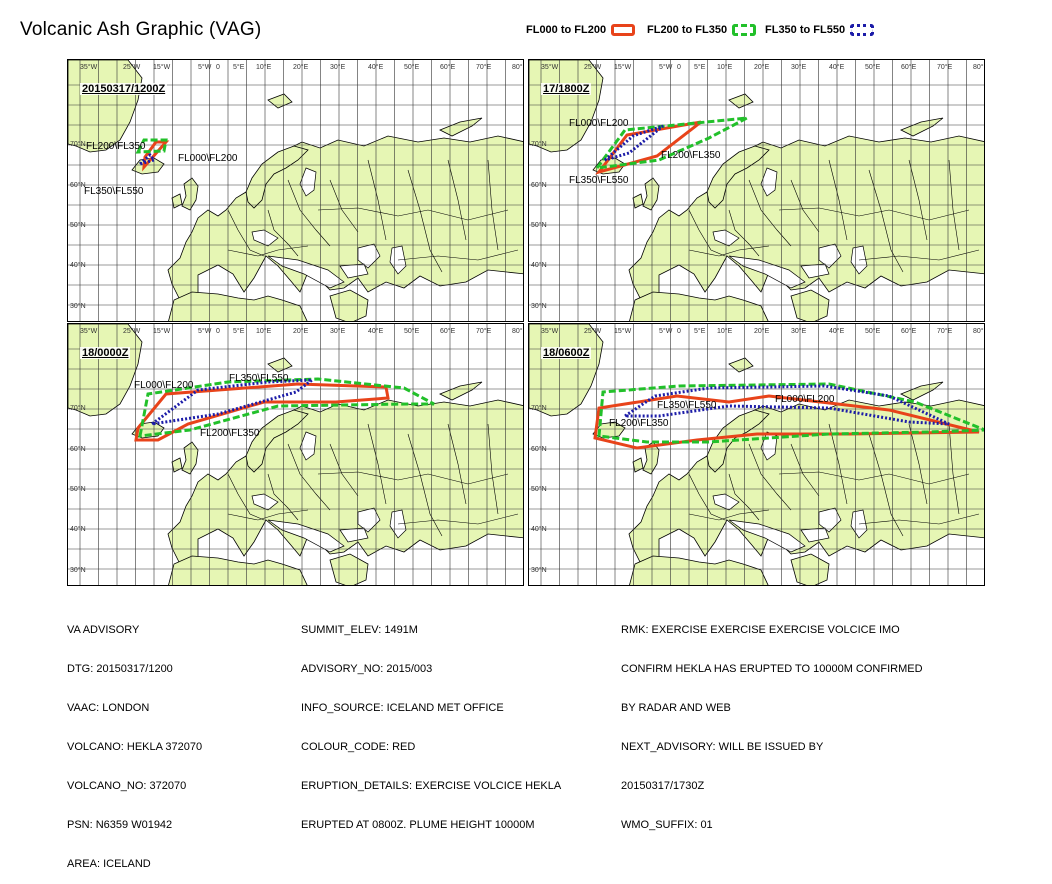 This screenshot has height=884, width=1052. What do you see at coordinates (623, 30) in the screenshot?
I see `legend-swatch-red` at bounding box center [623, 30].